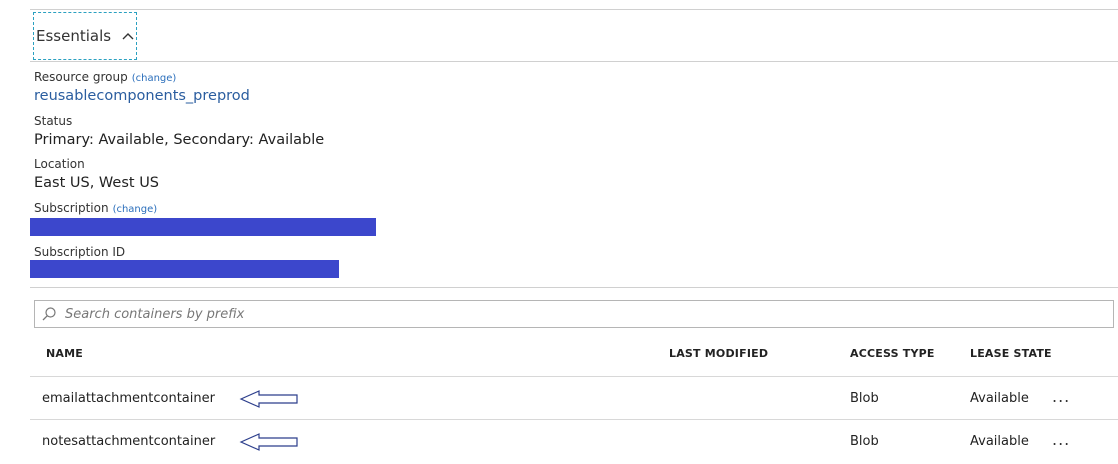  I want to click on chevron-up-icon, so click(128, 36).